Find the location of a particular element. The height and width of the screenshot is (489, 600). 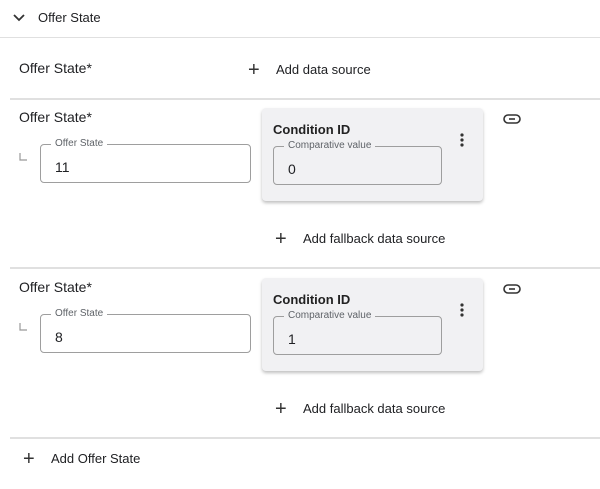

primary-label: Offer State* is located at coordinates (55, 68).